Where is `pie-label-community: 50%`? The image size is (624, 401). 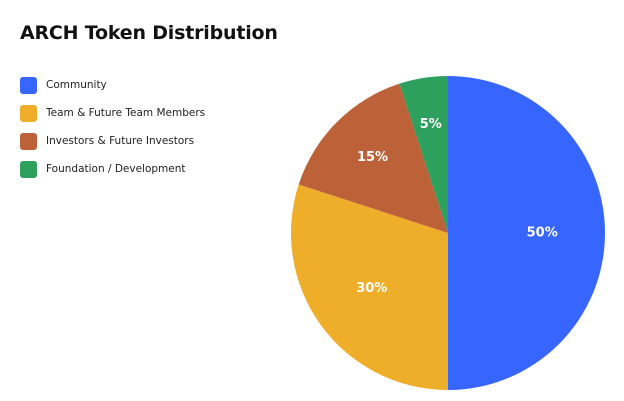
pie-label-community: 50% is located at coordinates (542, 233).